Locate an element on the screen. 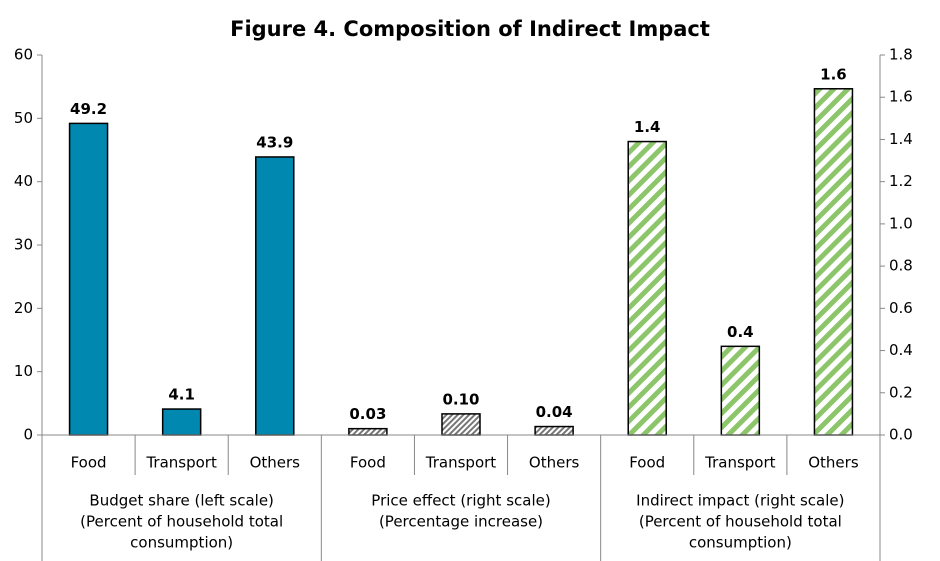 The image size is (940, 561). y2-tick-label: 1.2 is located at coordinates (901, 181).